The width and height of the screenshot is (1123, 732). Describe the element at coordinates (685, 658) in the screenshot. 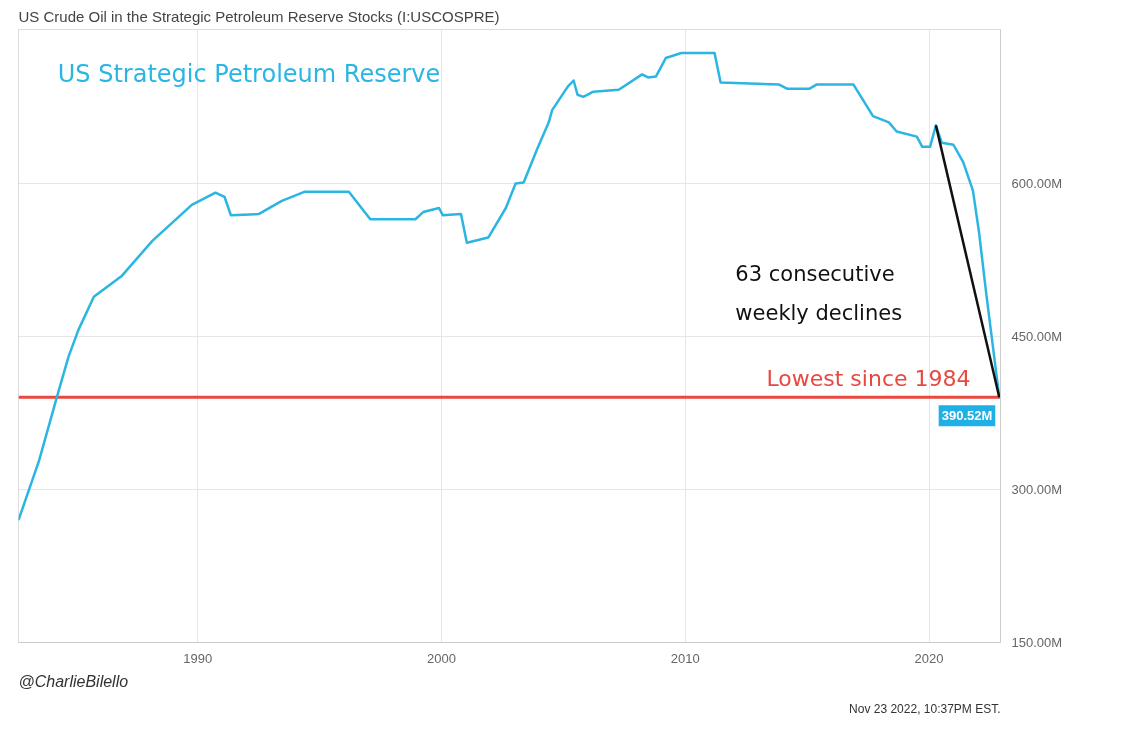

I see `x-tick-label: 2010` at that location.